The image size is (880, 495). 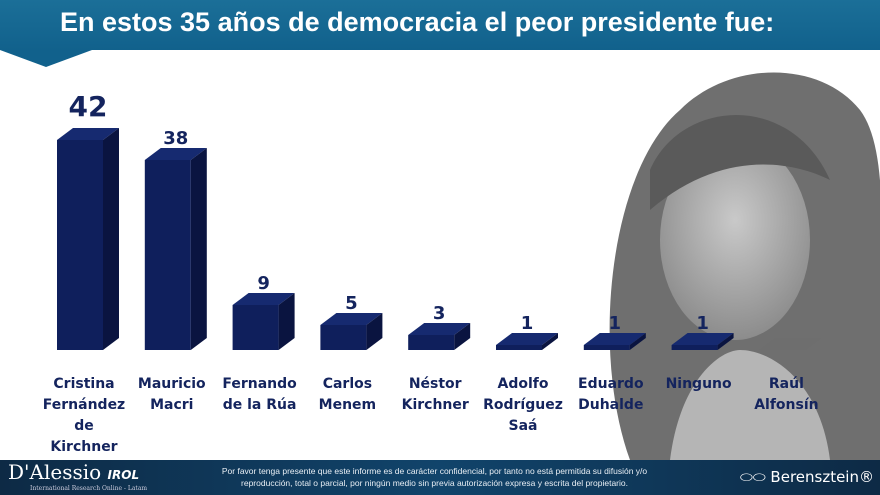 I want to click on category-label: Alfonsín, so click(x=786, y=405).